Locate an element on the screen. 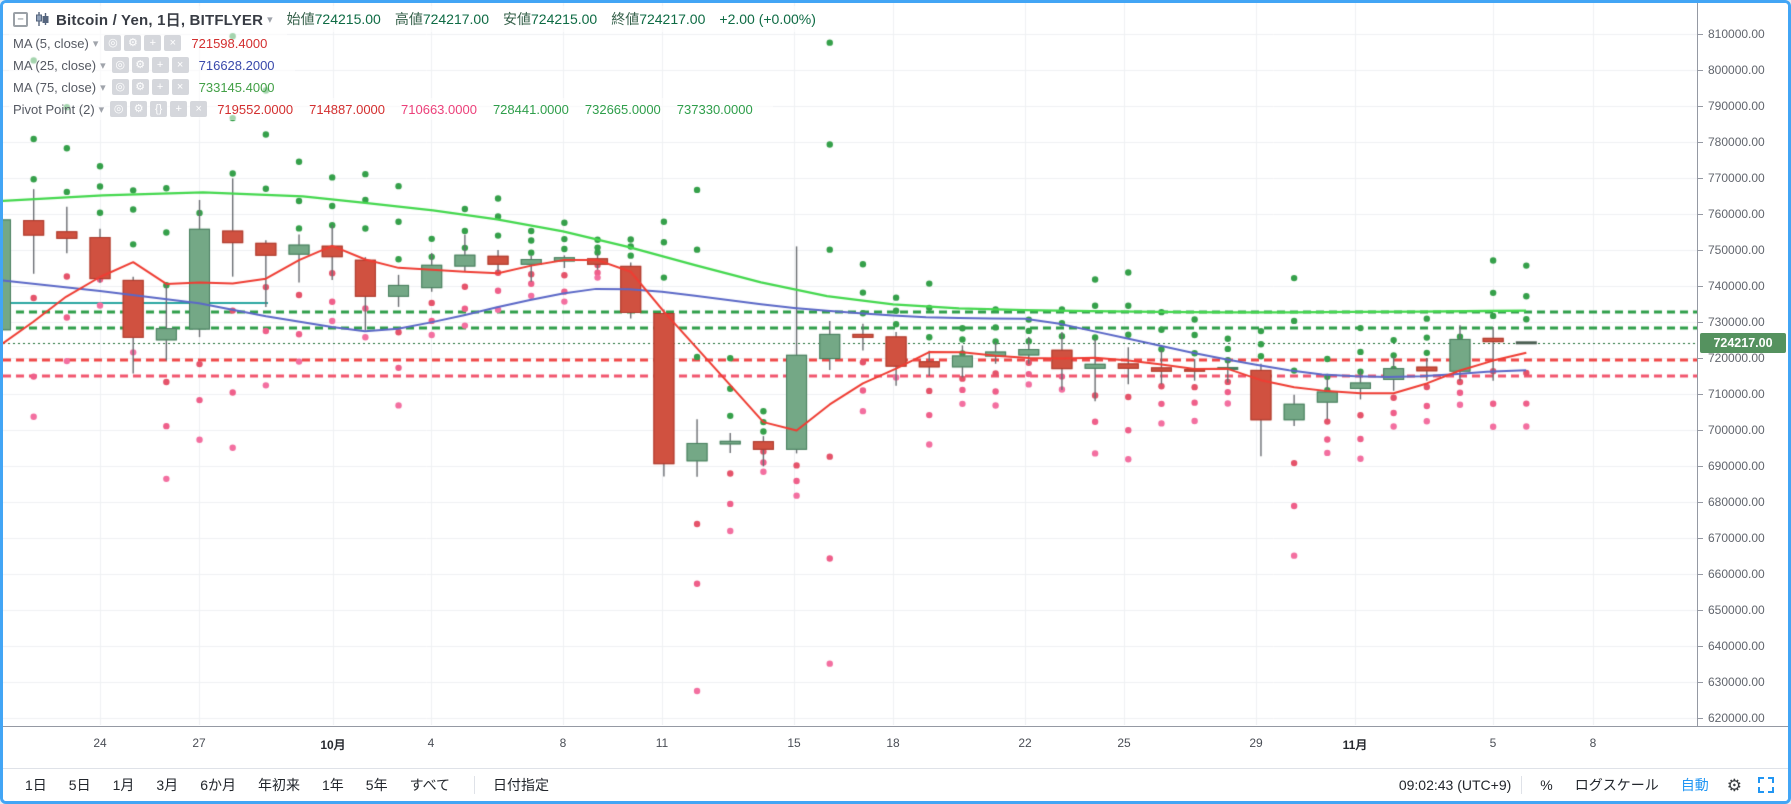 This screenshot has height=804, width=1791. collapse-icon: – is located at coordinates (20, 19).